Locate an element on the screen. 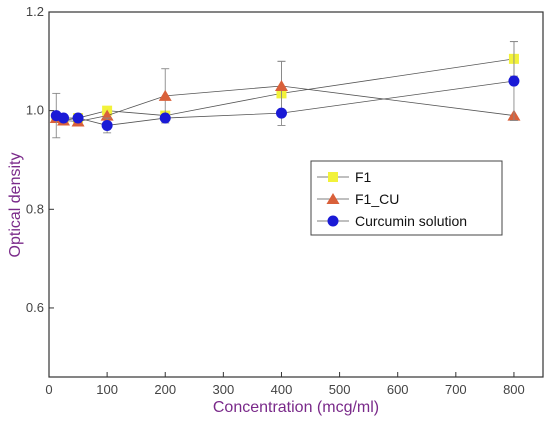  y-tick-label: 1.0 is located at coordinates (35, 110).